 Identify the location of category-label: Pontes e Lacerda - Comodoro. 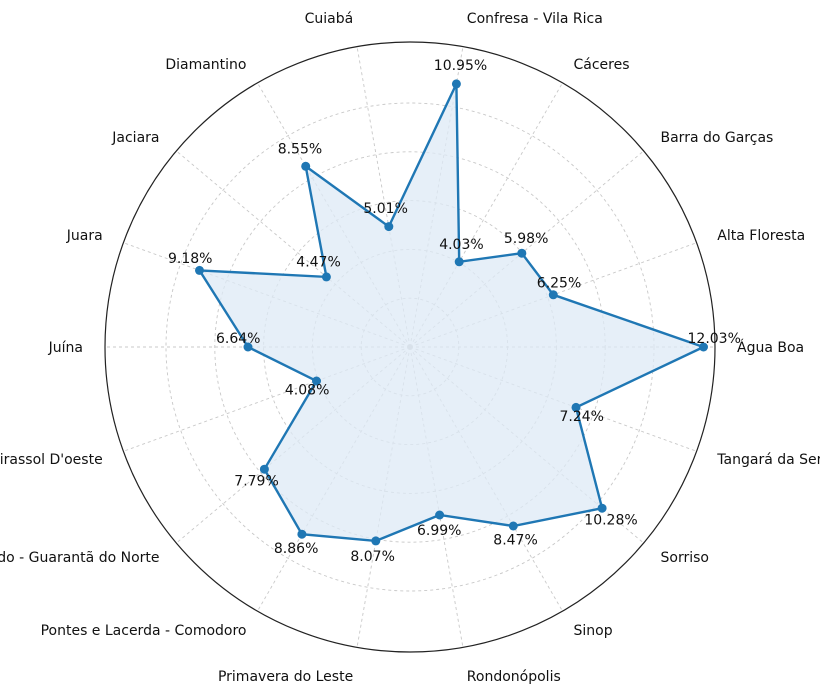
(144, 631).